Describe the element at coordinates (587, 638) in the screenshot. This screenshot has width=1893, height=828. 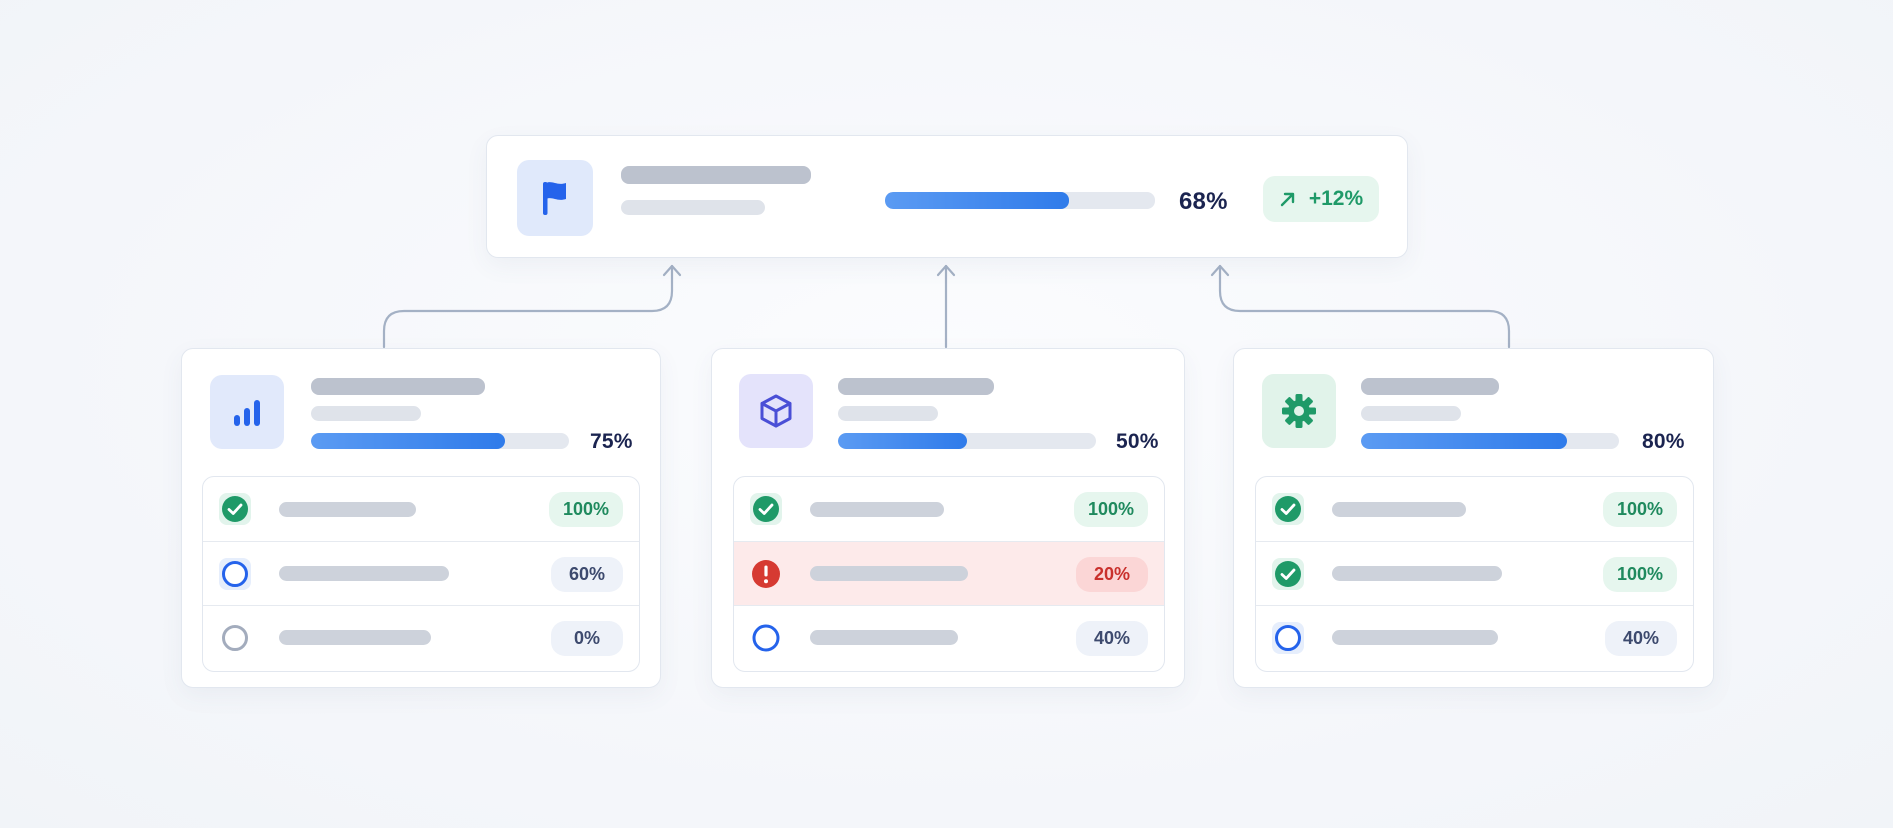
I see `task-percent-badge: 0%` at that location.